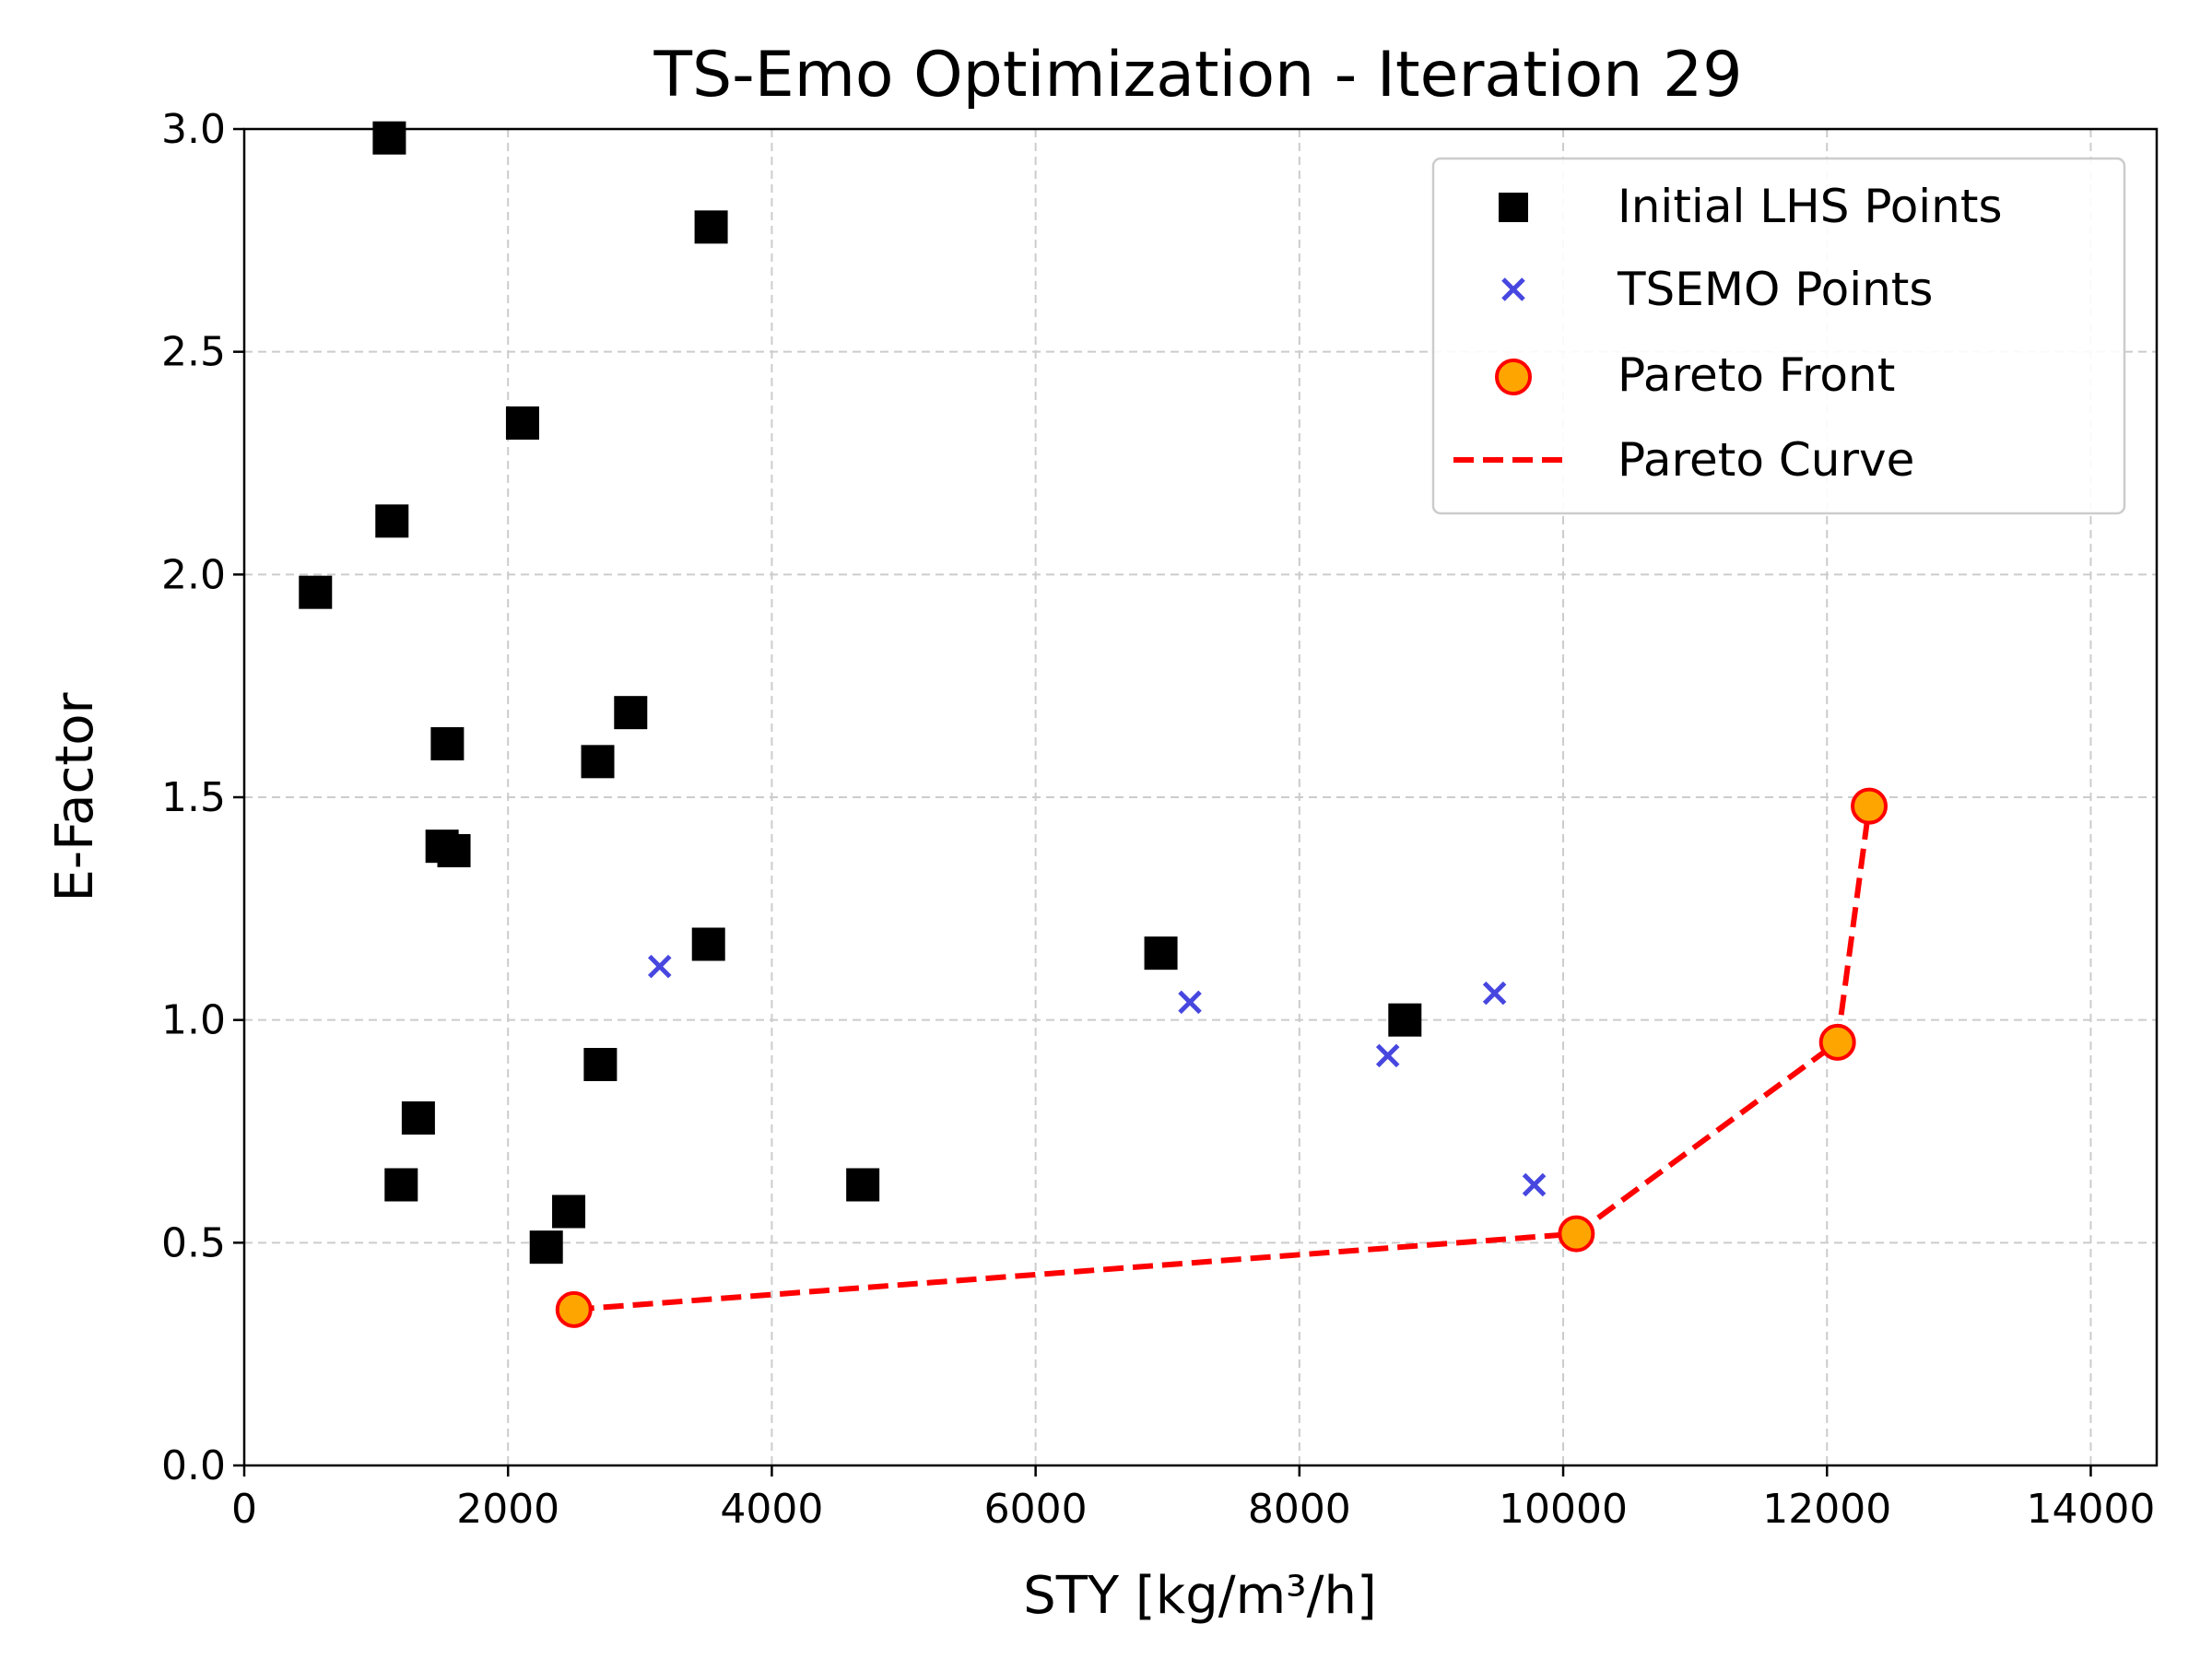 The width and height of the screenshot is (2212, 1659). I want to click on y-axis-label: E-Factor, so click(75, 797).